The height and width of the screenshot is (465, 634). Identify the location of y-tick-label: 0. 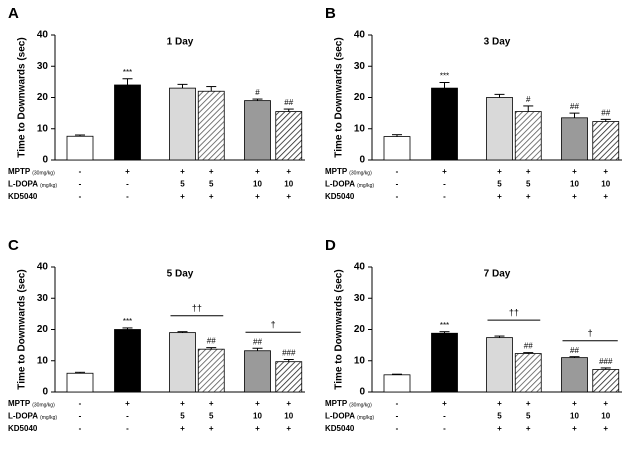
(45, 392).